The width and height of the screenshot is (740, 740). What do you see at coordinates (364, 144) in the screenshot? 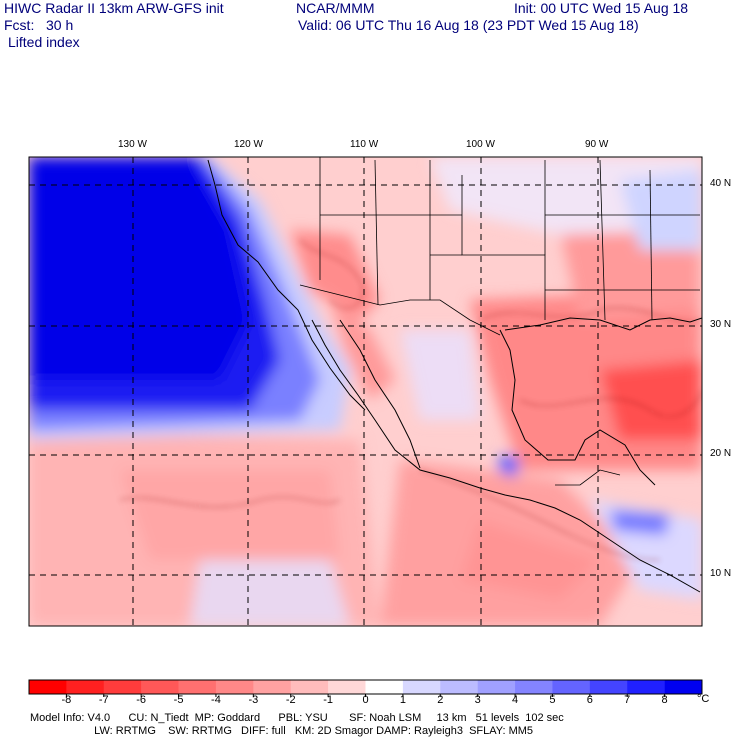
I see `lon-label-110w: 110 W` at bounding box center [364, 144].